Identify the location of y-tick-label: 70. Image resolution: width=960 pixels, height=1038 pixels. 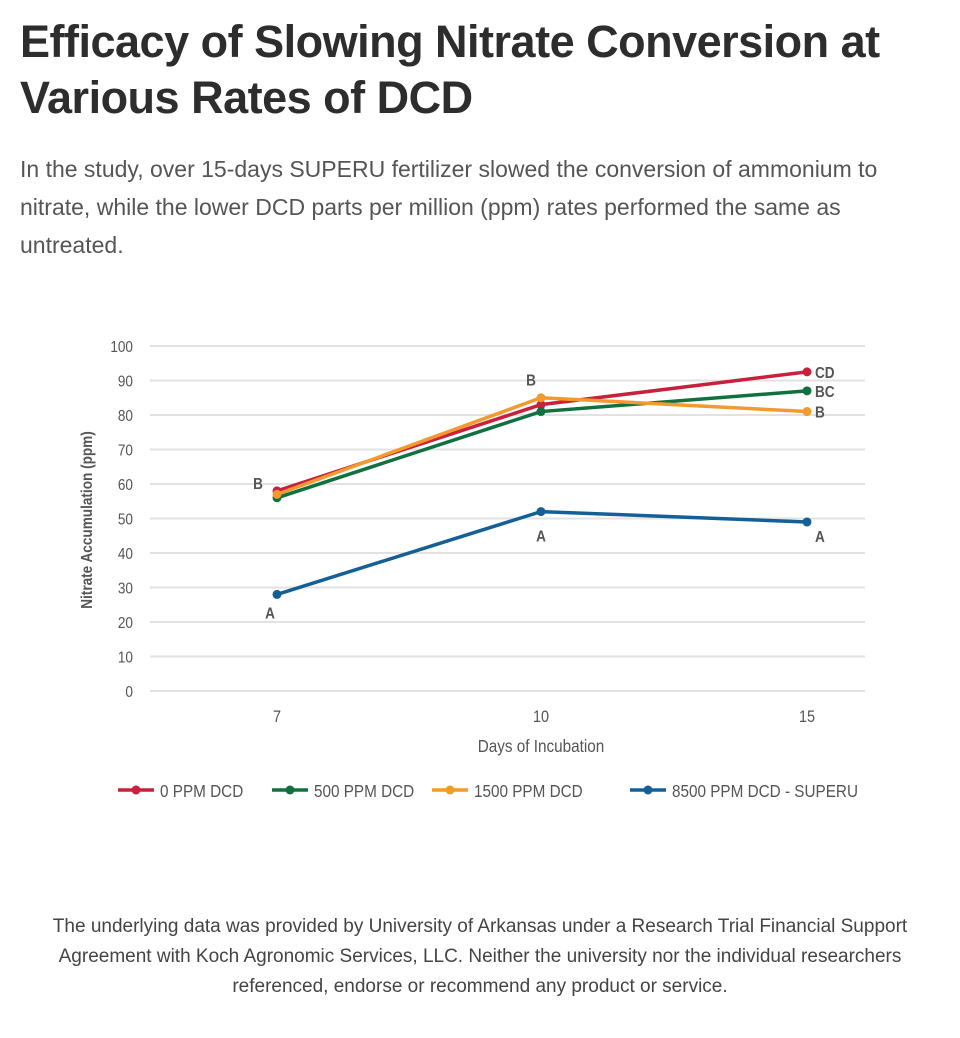
(125, 451).